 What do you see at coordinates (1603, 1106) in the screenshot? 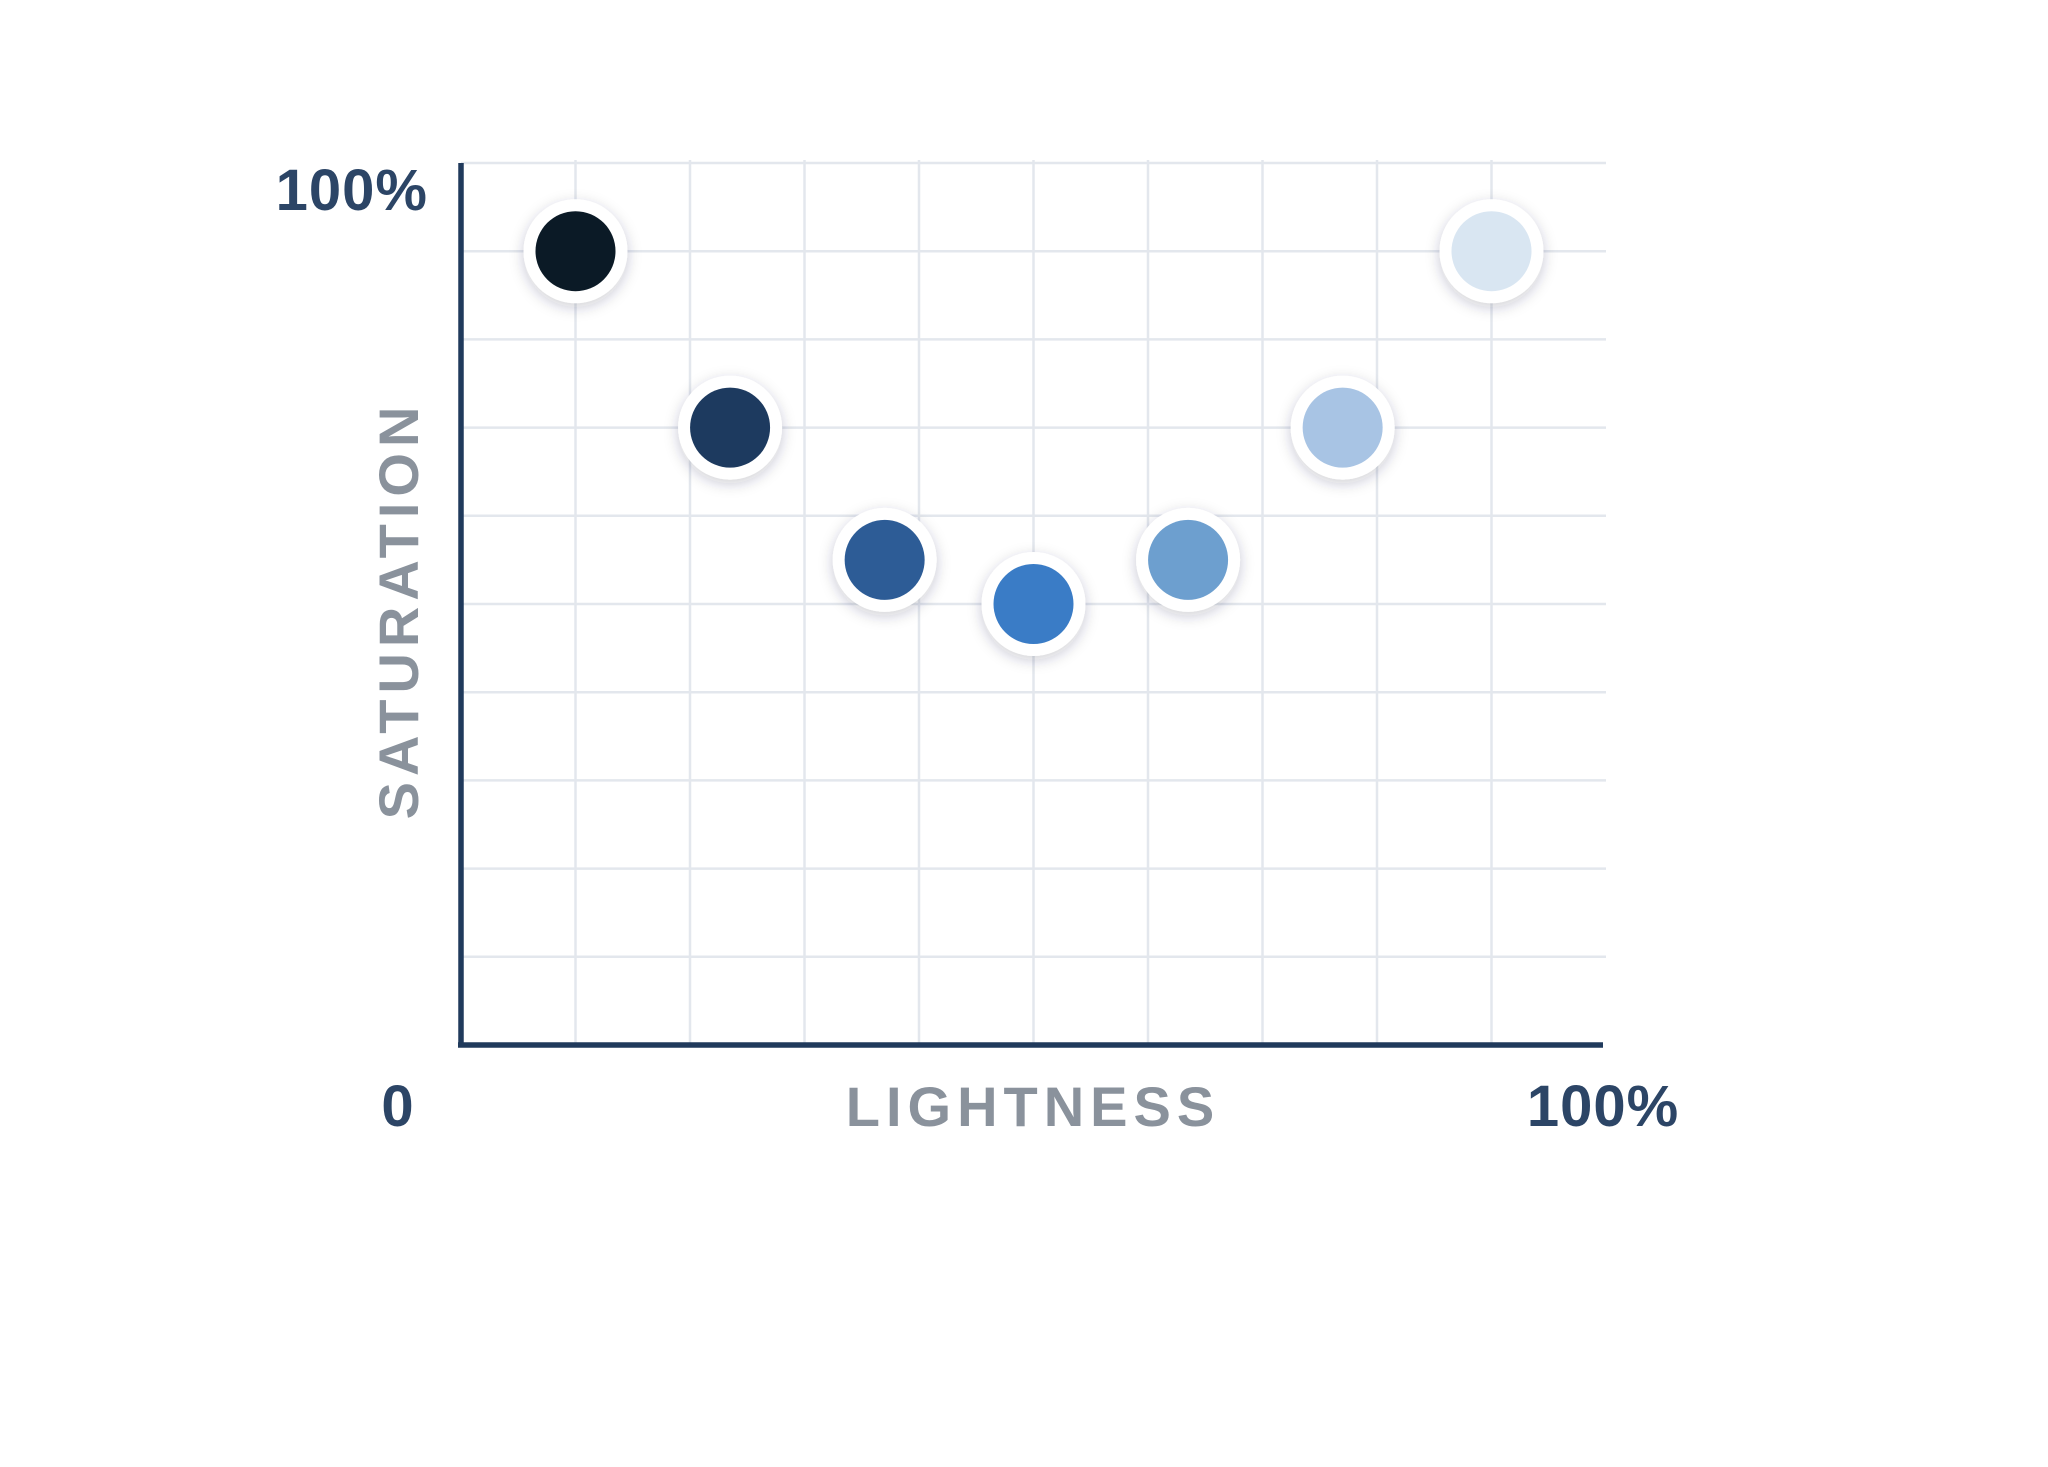
I see `x-tick-max-label: 100%` at bounding box center [1603, 1106].